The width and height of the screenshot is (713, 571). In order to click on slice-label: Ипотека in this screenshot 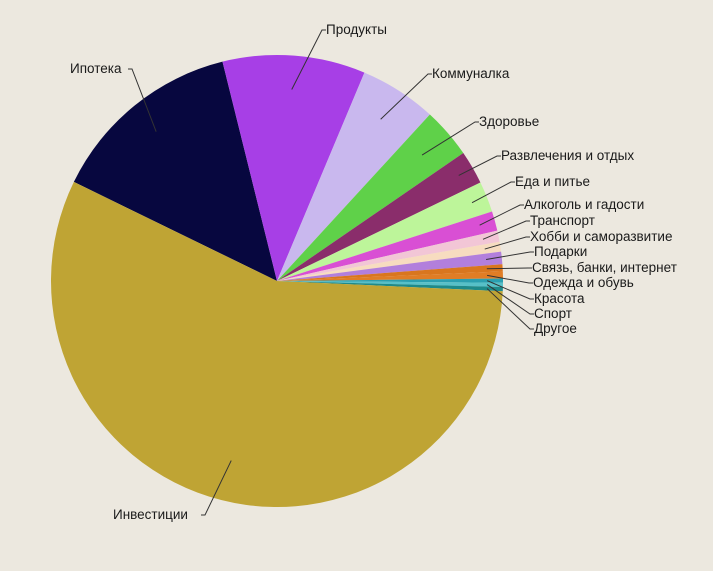, I will do `click(96, 68)`.